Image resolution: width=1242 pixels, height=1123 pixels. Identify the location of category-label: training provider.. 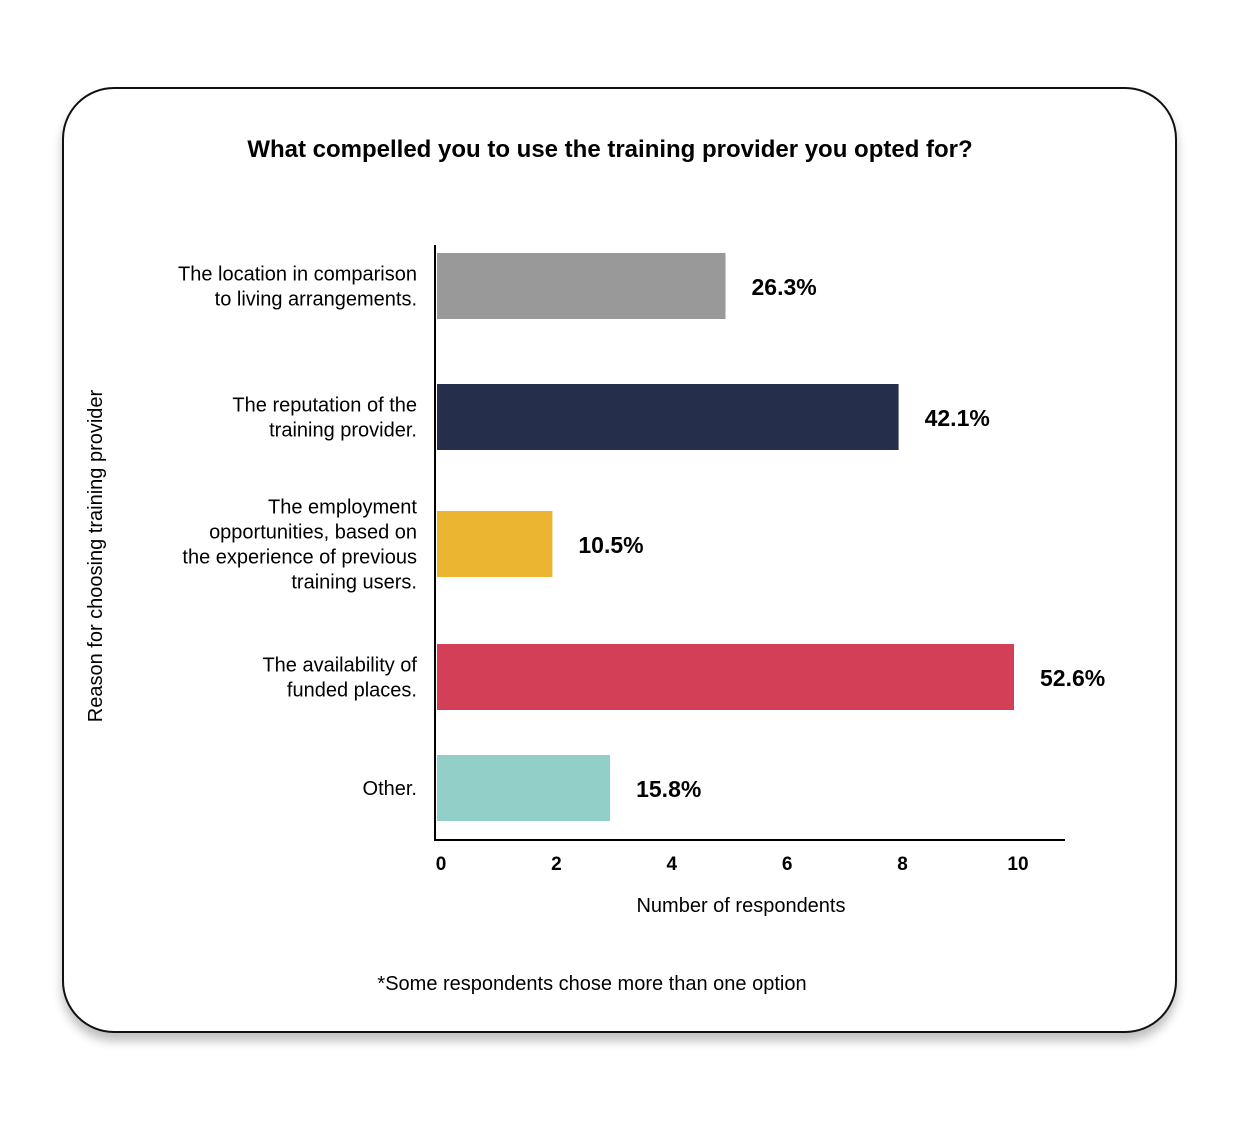
(343, 431).